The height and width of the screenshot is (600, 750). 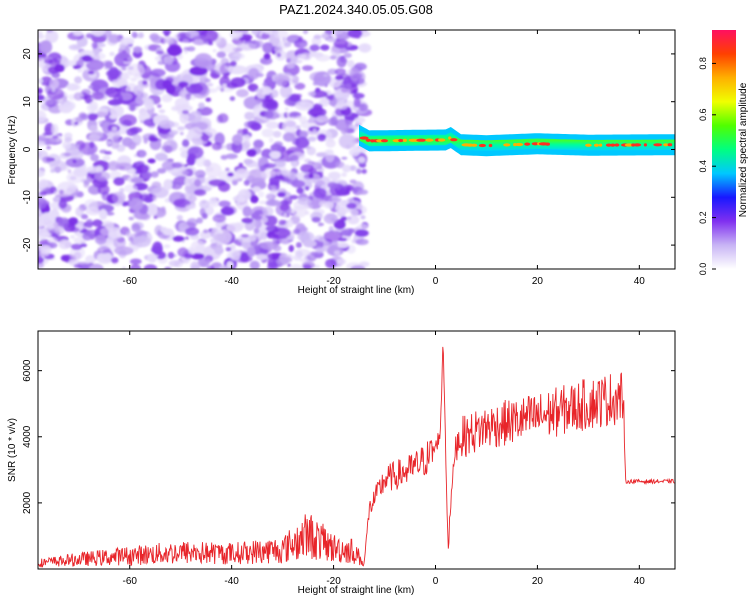 What do you see at coordinates (27, 197) in the screenshot?
I see `y-tick-label: -10` at bounding box center [27, 197].